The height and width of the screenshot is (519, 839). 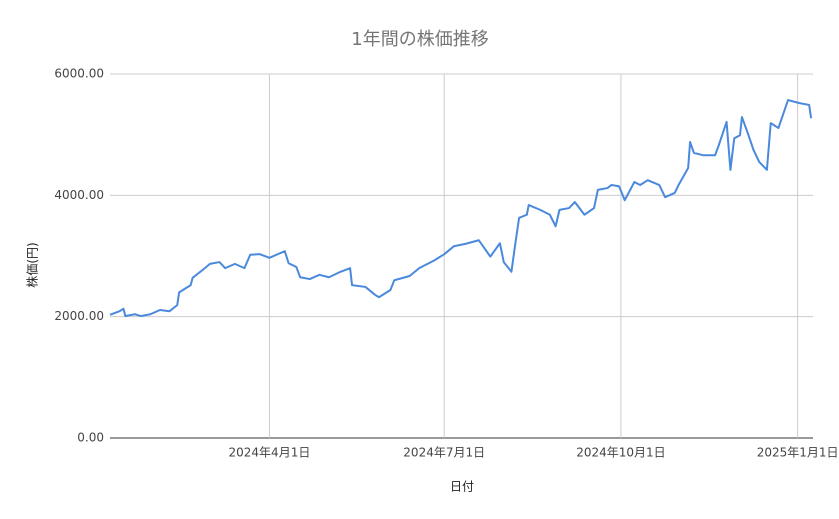 I want to click on x-tick-label: 2025年1月1日, so click(x=798, y=453).